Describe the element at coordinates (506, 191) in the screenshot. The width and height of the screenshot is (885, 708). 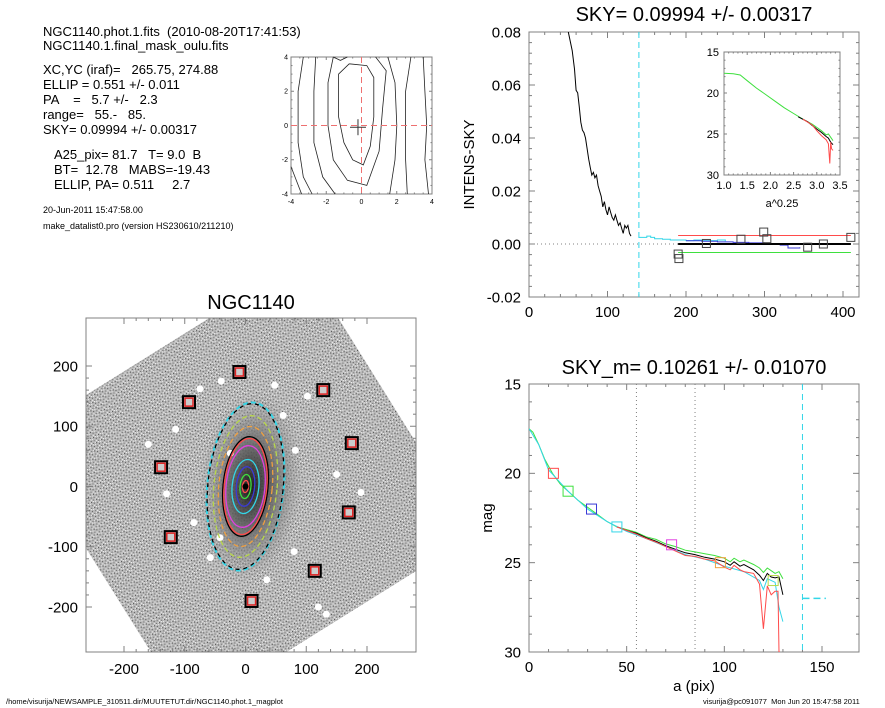
I see `y-tick-label: 0.02` at that location.